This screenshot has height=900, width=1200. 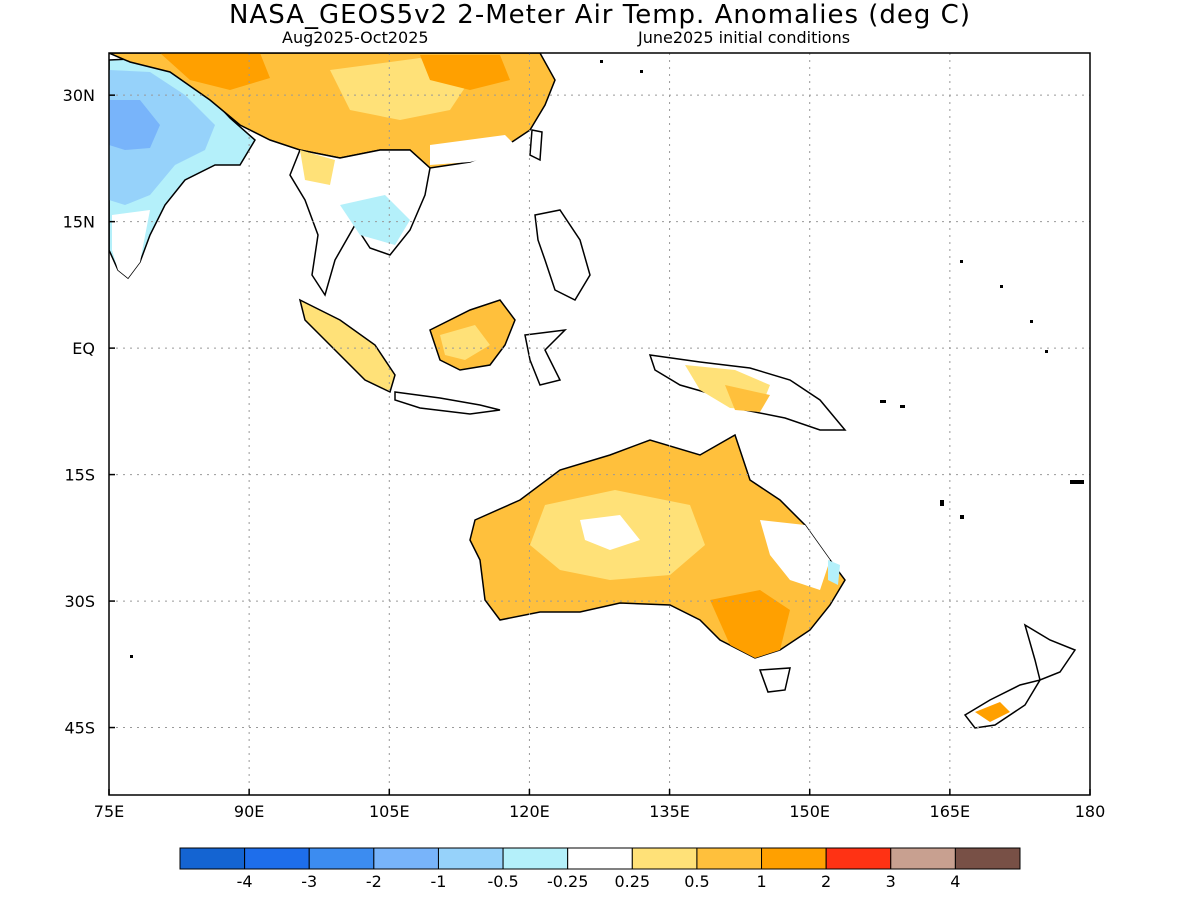 What do you see at coordinates (744, 37) in the screenshot?
I see `initial-conditions-label: June2025 initial conditions` at bounding box center [744, 37].